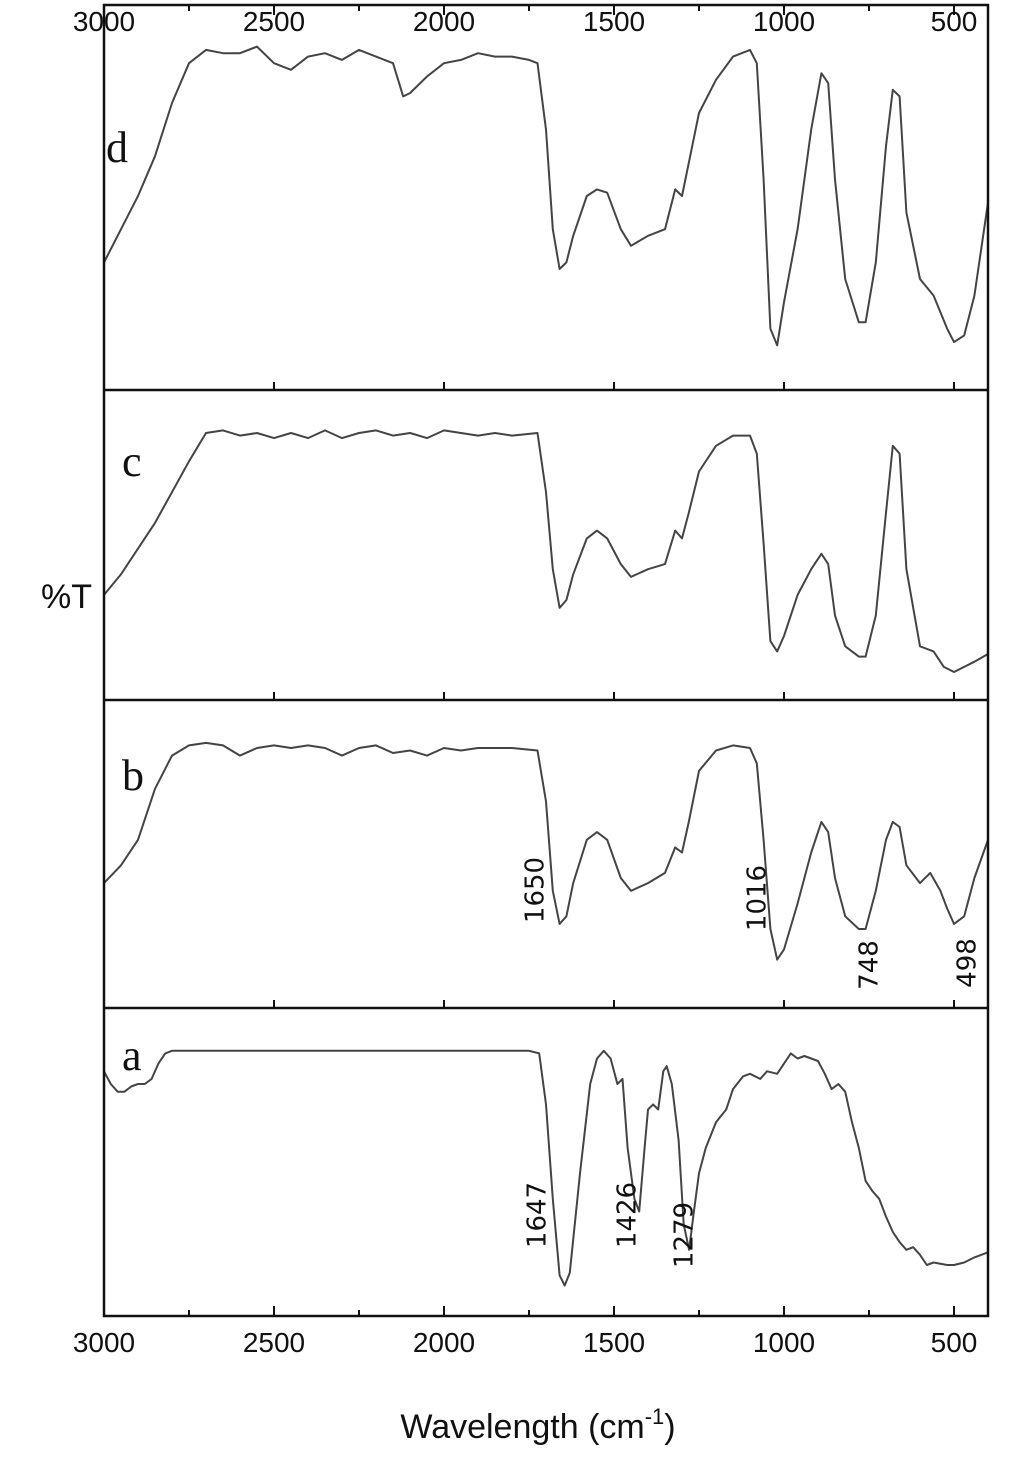 Image resolution: width=1024 pixels, height=1483 pixels. I want to click on bottom-tick-label: 500, so click(954, 1342).